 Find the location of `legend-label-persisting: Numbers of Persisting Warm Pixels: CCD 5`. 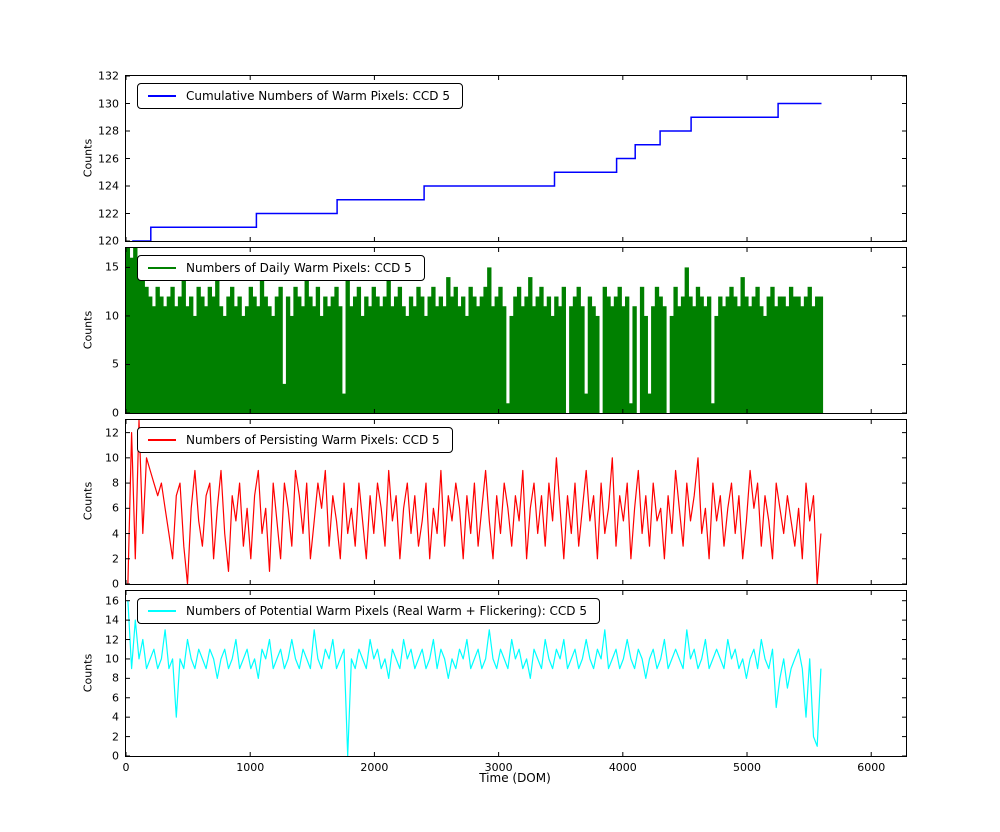

legend-label-persisting: Numbers of Persisting Warm Pixels: CCD 5 is located at coordinates (313, 440).